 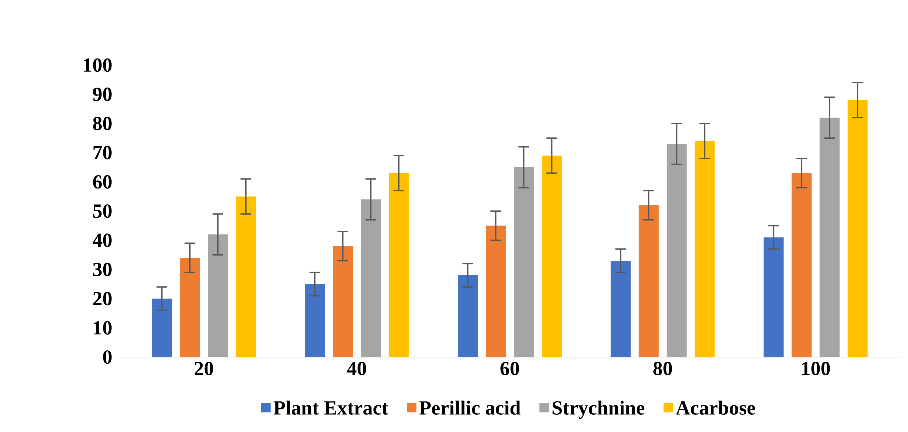 I want to click on y-tick-label: 0, so click(x=107, y=357).